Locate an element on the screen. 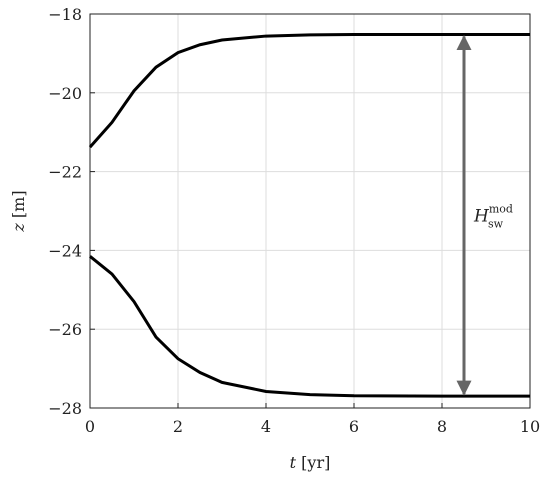 This screenshot has width=550, height=480. x-axis-label: t [yr] is located at coordinates (310, 462).